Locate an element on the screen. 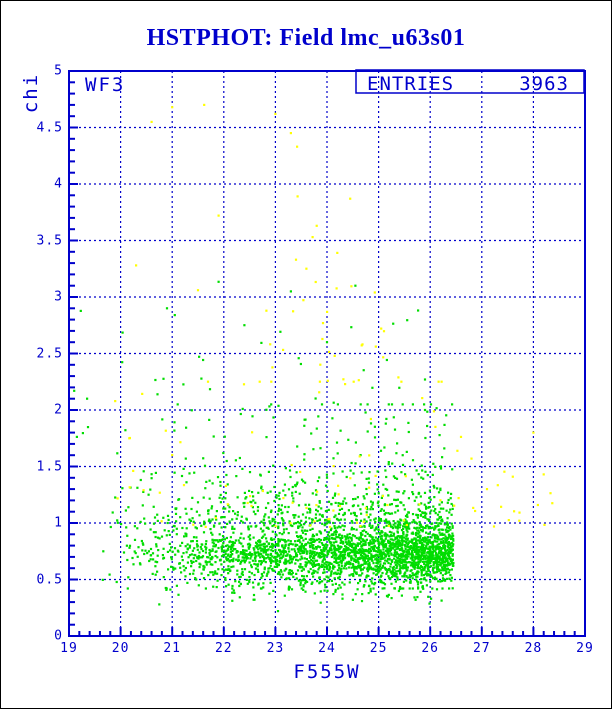 This screenshot has height=709, width=612. x-axis-label: F555W is located at coordinates (327, 672).